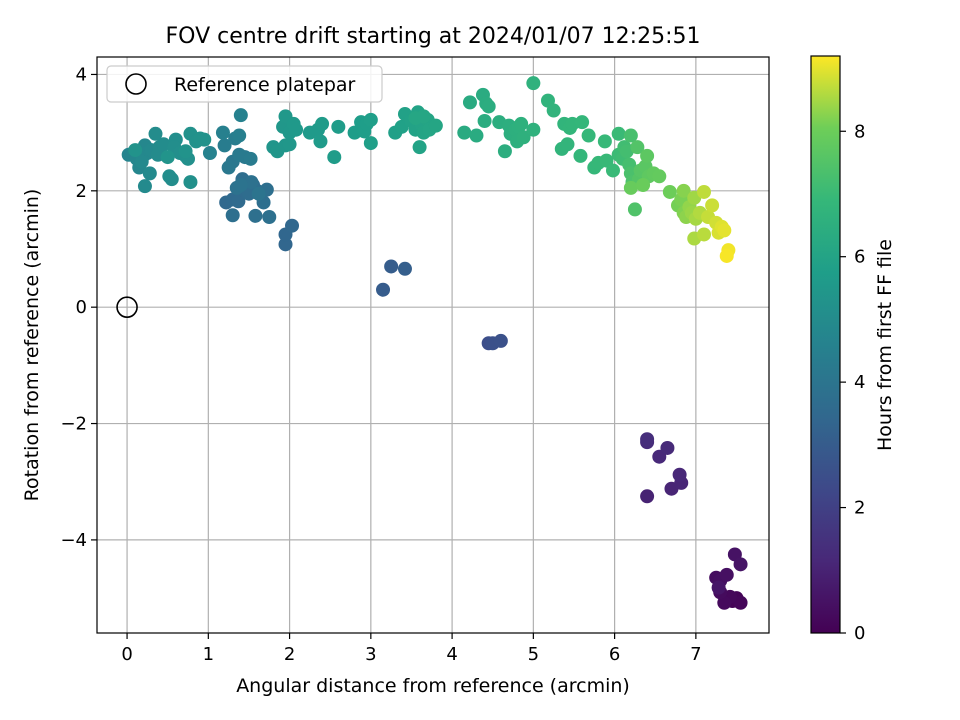  What do you see at coordinates (852, 382) in the screenshot?
I see `colorbar-ticks: 0 2 4 6 8` at bounding box center [852, 382].